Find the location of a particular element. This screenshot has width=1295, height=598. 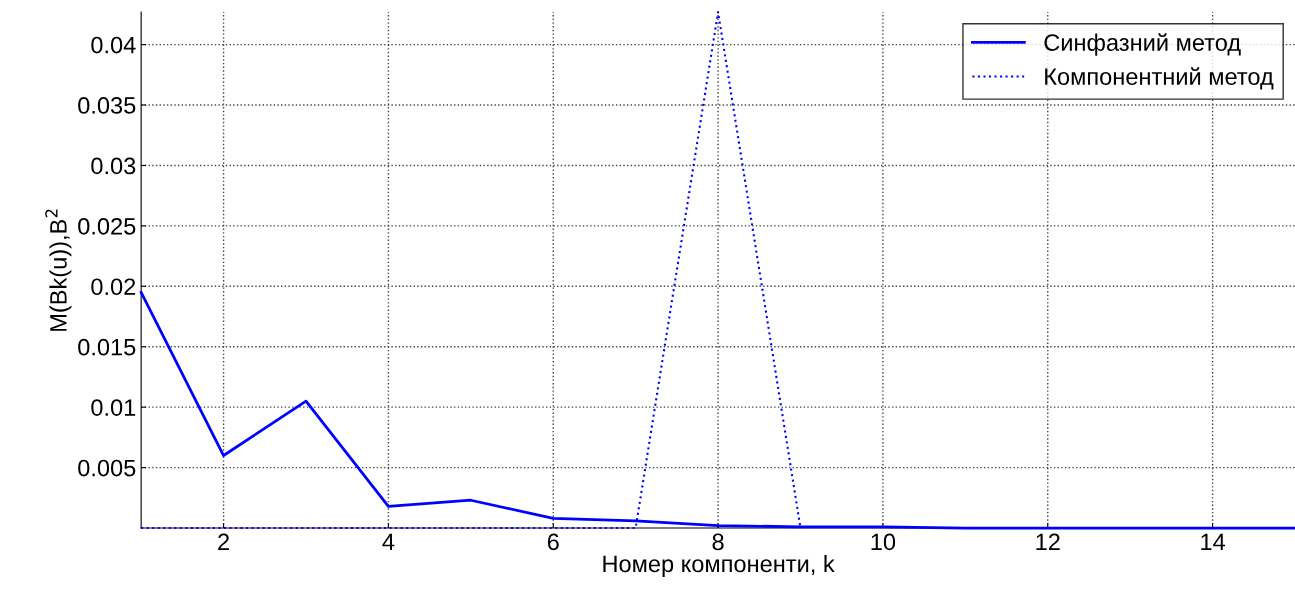

y-tick-label: 0.01 is located at coordinates (113, 407).